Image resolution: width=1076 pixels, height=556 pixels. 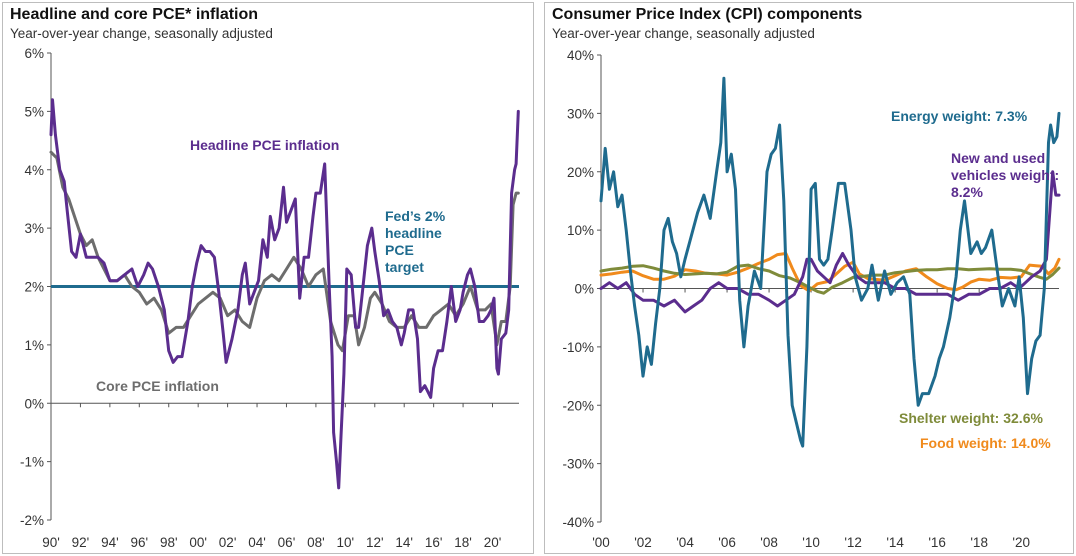 What do you see at coordinates (140, 542) in the screenshot?
I see `x-tick-label: 96'` at bounding box center [140, 542].